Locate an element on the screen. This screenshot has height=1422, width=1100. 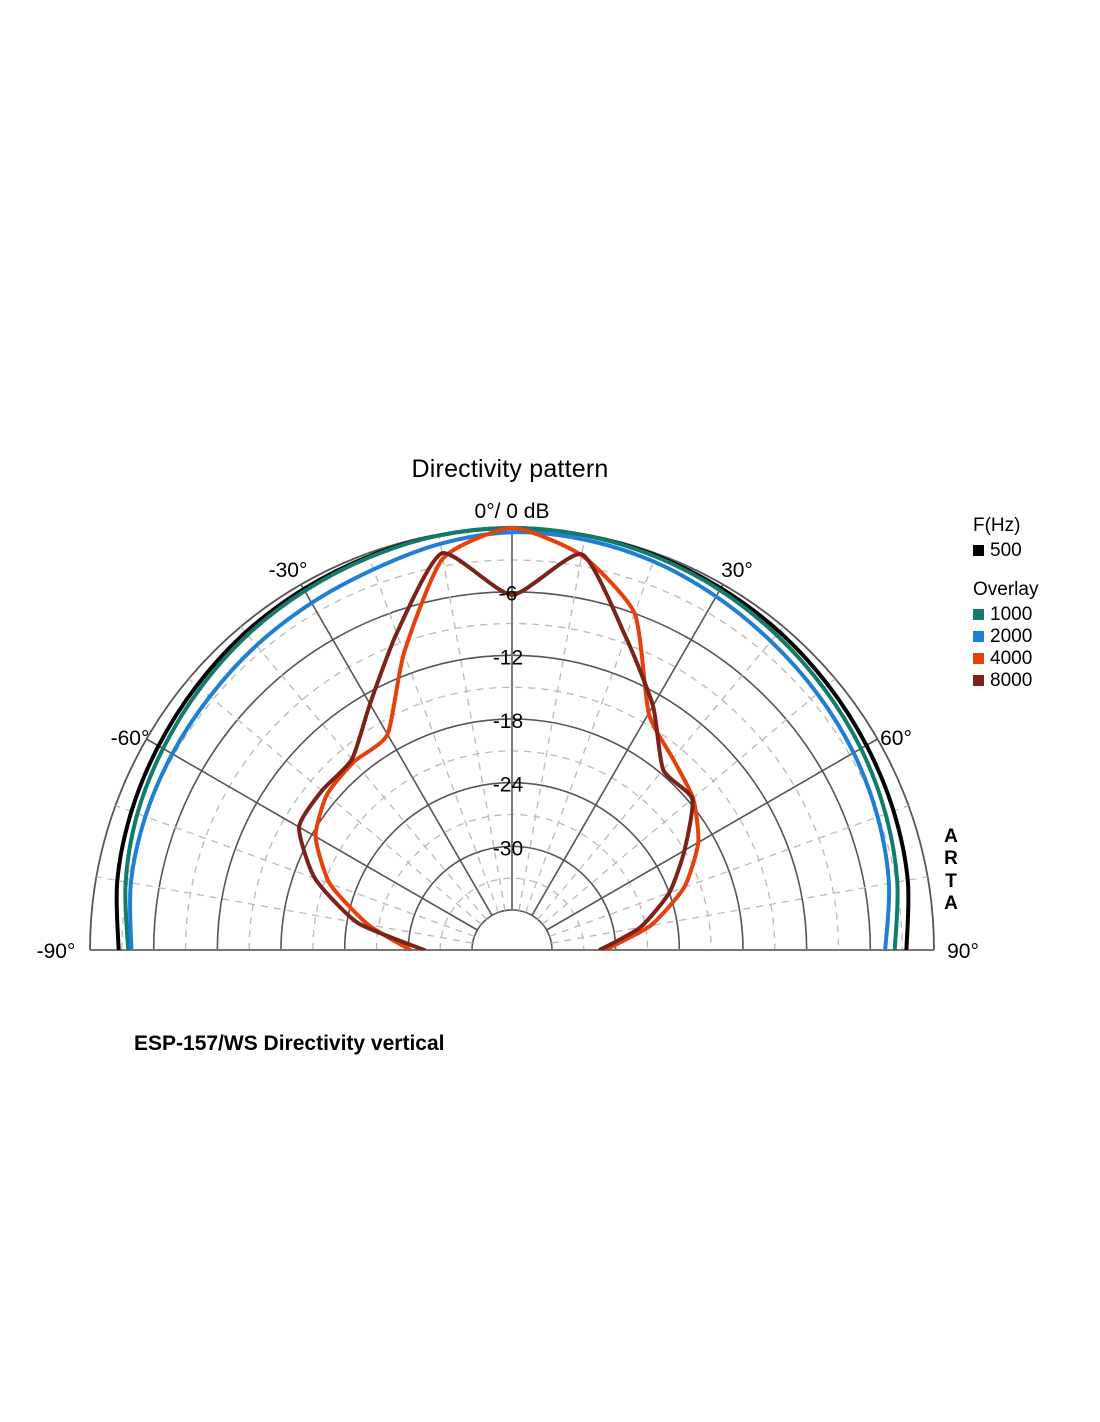
angle-tick-label: -30° is located at coordinates (288, 570).